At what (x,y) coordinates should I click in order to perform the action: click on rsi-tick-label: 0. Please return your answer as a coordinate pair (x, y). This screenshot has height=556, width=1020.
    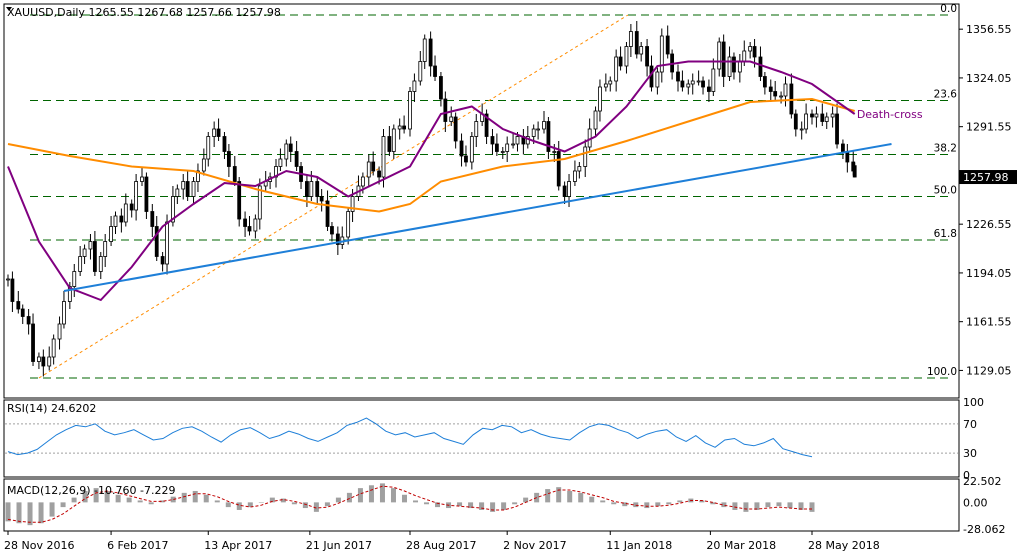
    Looking at the image, I should click on (966, 475).